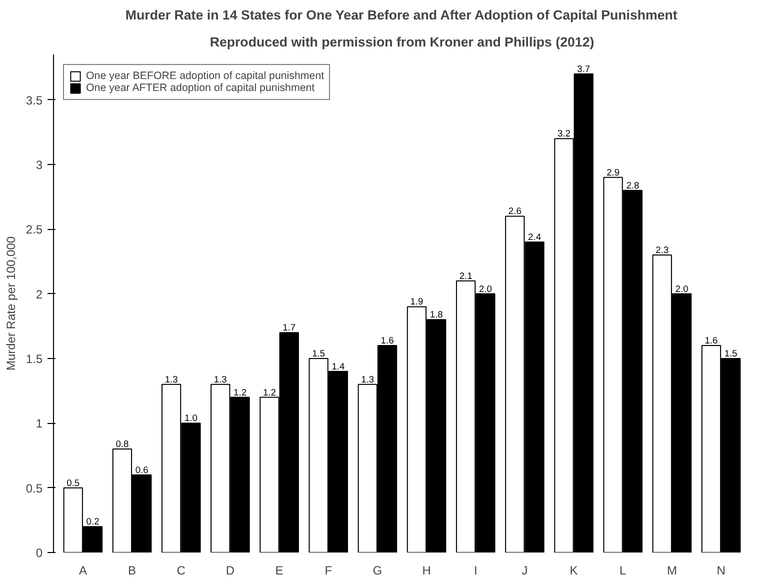 The image size is (761, 585). What do you see at coordinates (535, 237) in the screenshot?
I see `data-label: 2.4` at bounding box center [535, 237].